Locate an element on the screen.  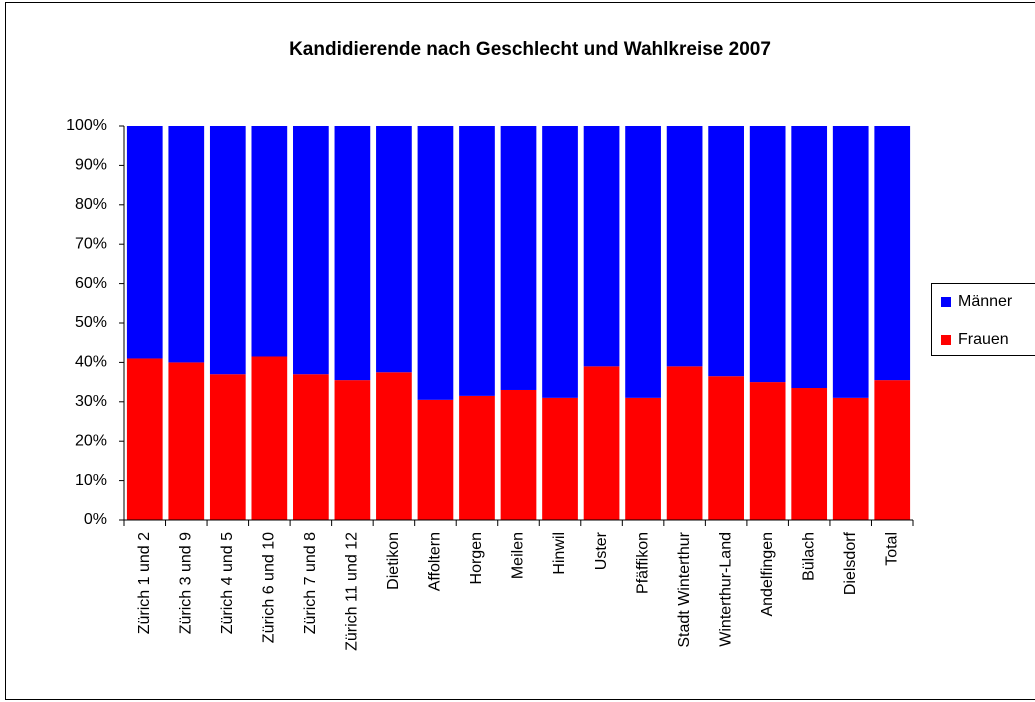
y-tick-label: 40% is located at coordinates (91, 362).